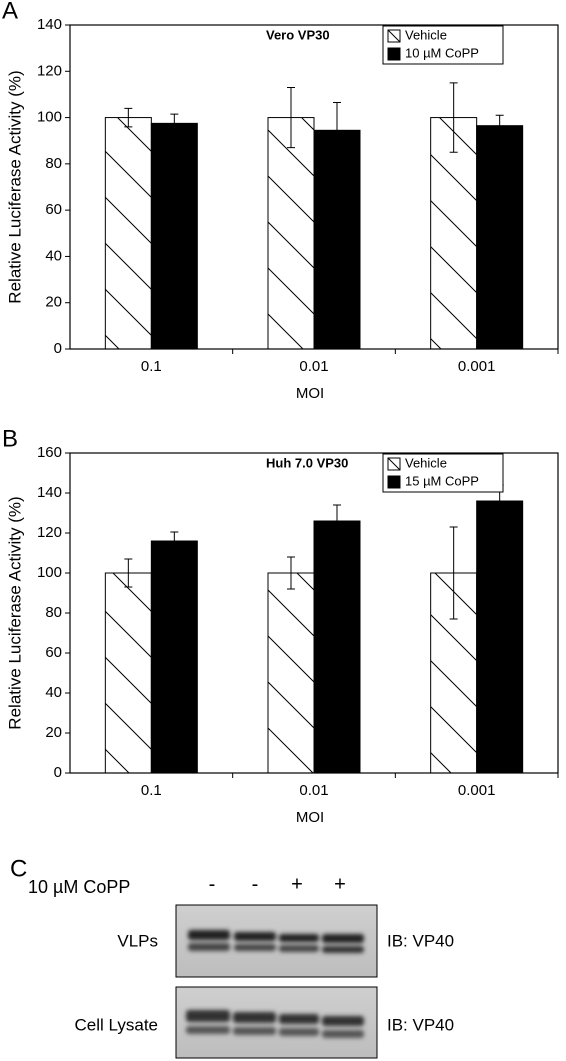 Image resolution: width=566 pixels, height=1061 pixels. Describe the element at coordinates (276, 941) in the screenshot. I see `blot-vlps` at that location.